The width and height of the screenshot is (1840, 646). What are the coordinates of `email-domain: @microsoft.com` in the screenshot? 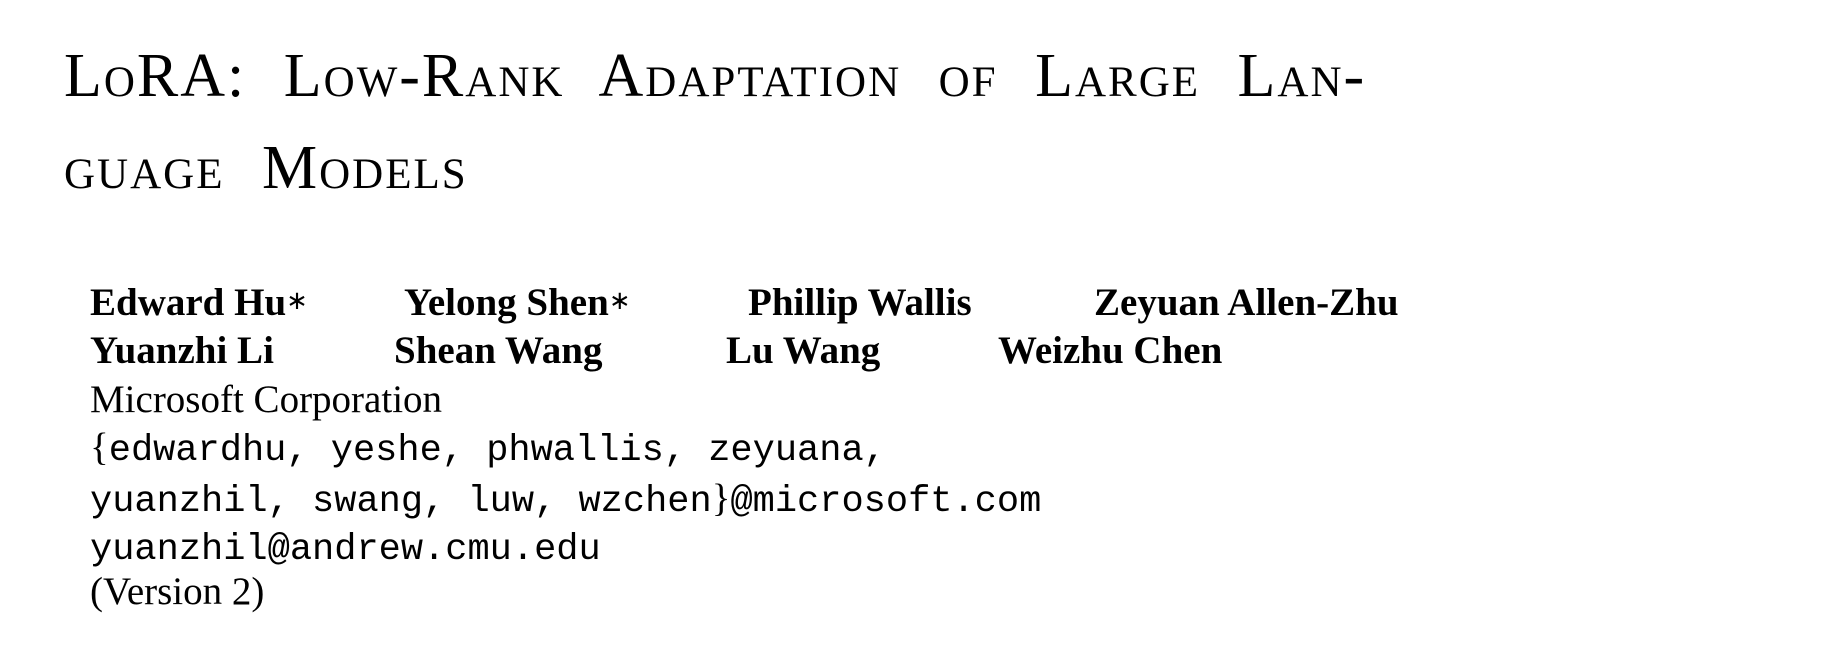 It's located at (886, 502).